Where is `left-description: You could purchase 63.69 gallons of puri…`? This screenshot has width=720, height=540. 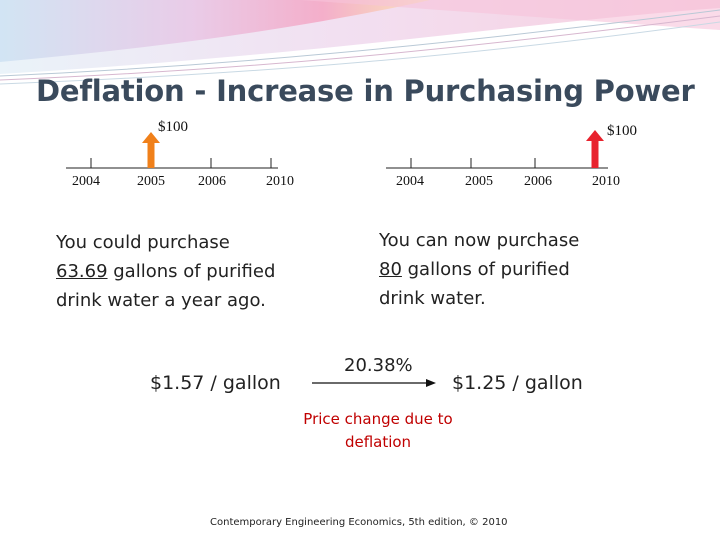 left-description: You could purchase 63.69 gallons of puri… is located at coordinates (206, 271).